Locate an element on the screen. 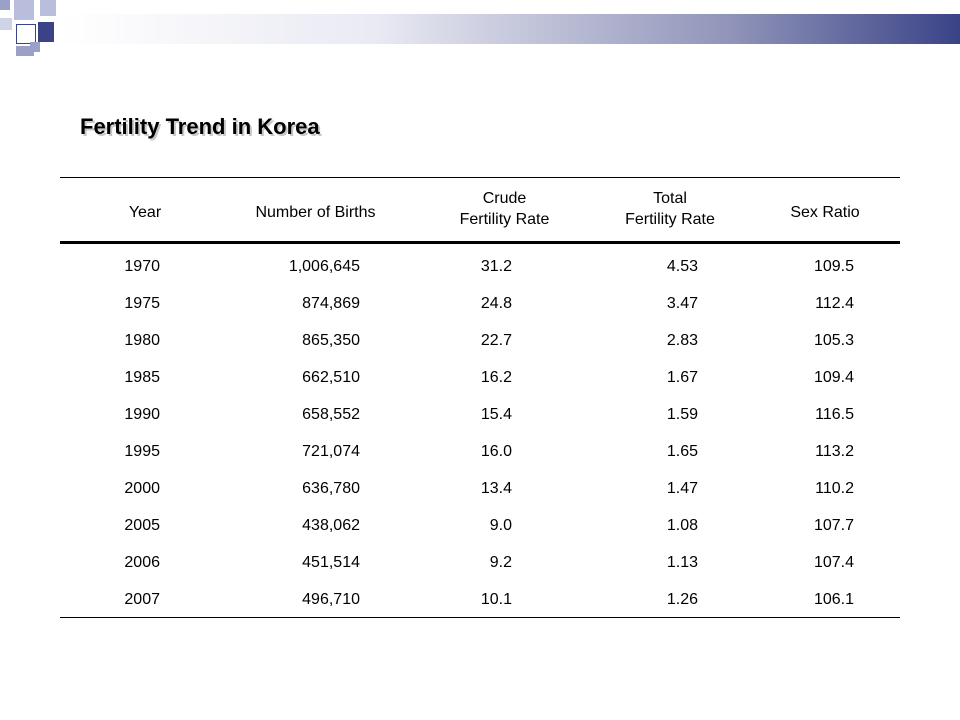 This screenshot has width=960, height=720. cell-crude-fertility-rate: 10.1 is located at coordinates (496, 599).